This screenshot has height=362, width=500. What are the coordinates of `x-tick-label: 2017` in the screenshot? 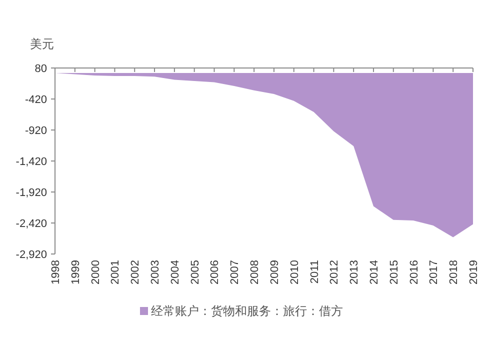 It's located at (434, 272).